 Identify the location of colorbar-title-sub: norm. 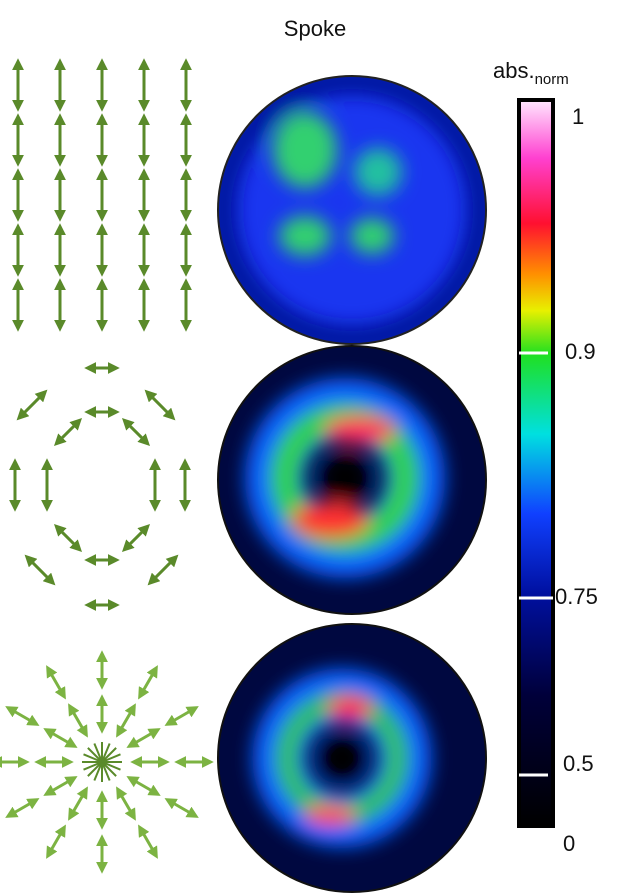
(552, 79).